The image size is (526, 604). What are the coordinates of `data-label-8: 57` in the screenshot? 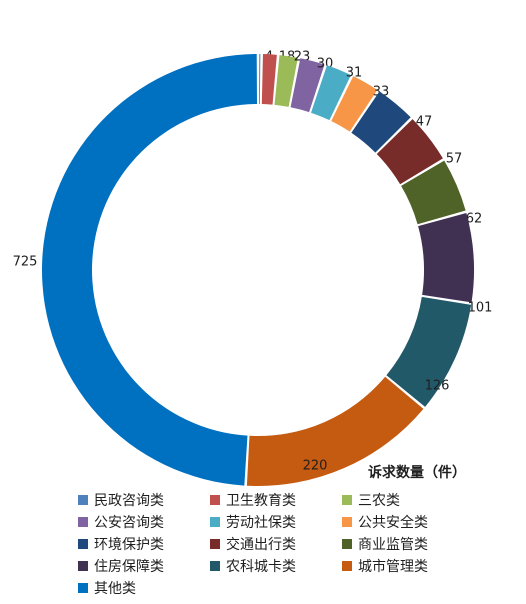 It's located at (454, 159).